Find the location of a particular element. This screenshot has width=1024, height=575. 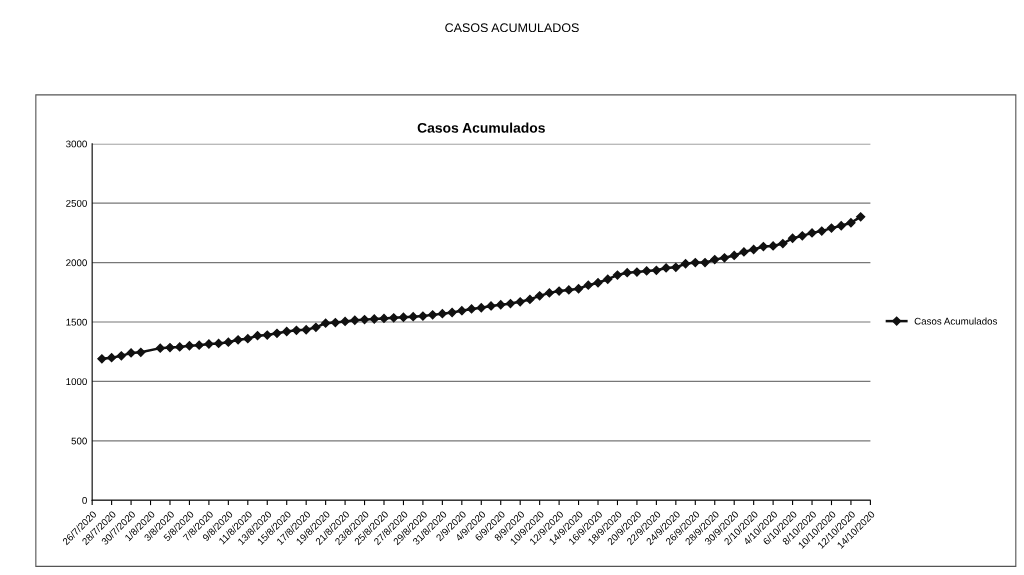

chart-subtitle: Casos Acumulados is located at coordinates (481, 127).